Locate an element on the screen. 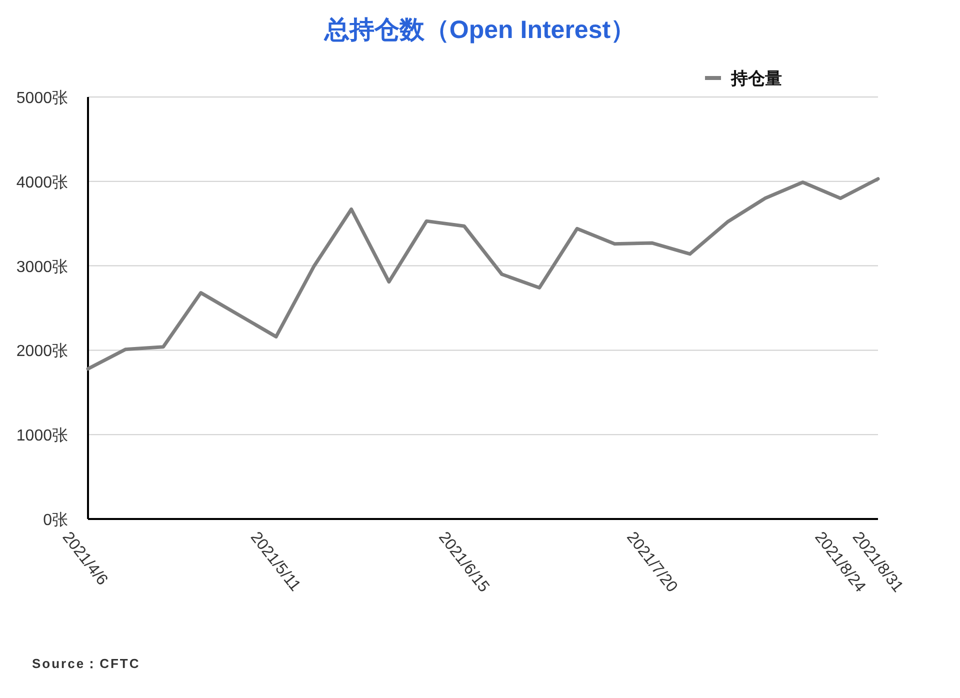 This screenshot has height=698, width=960. legend-label: 持仓量 is located at coordinates (756, 78).